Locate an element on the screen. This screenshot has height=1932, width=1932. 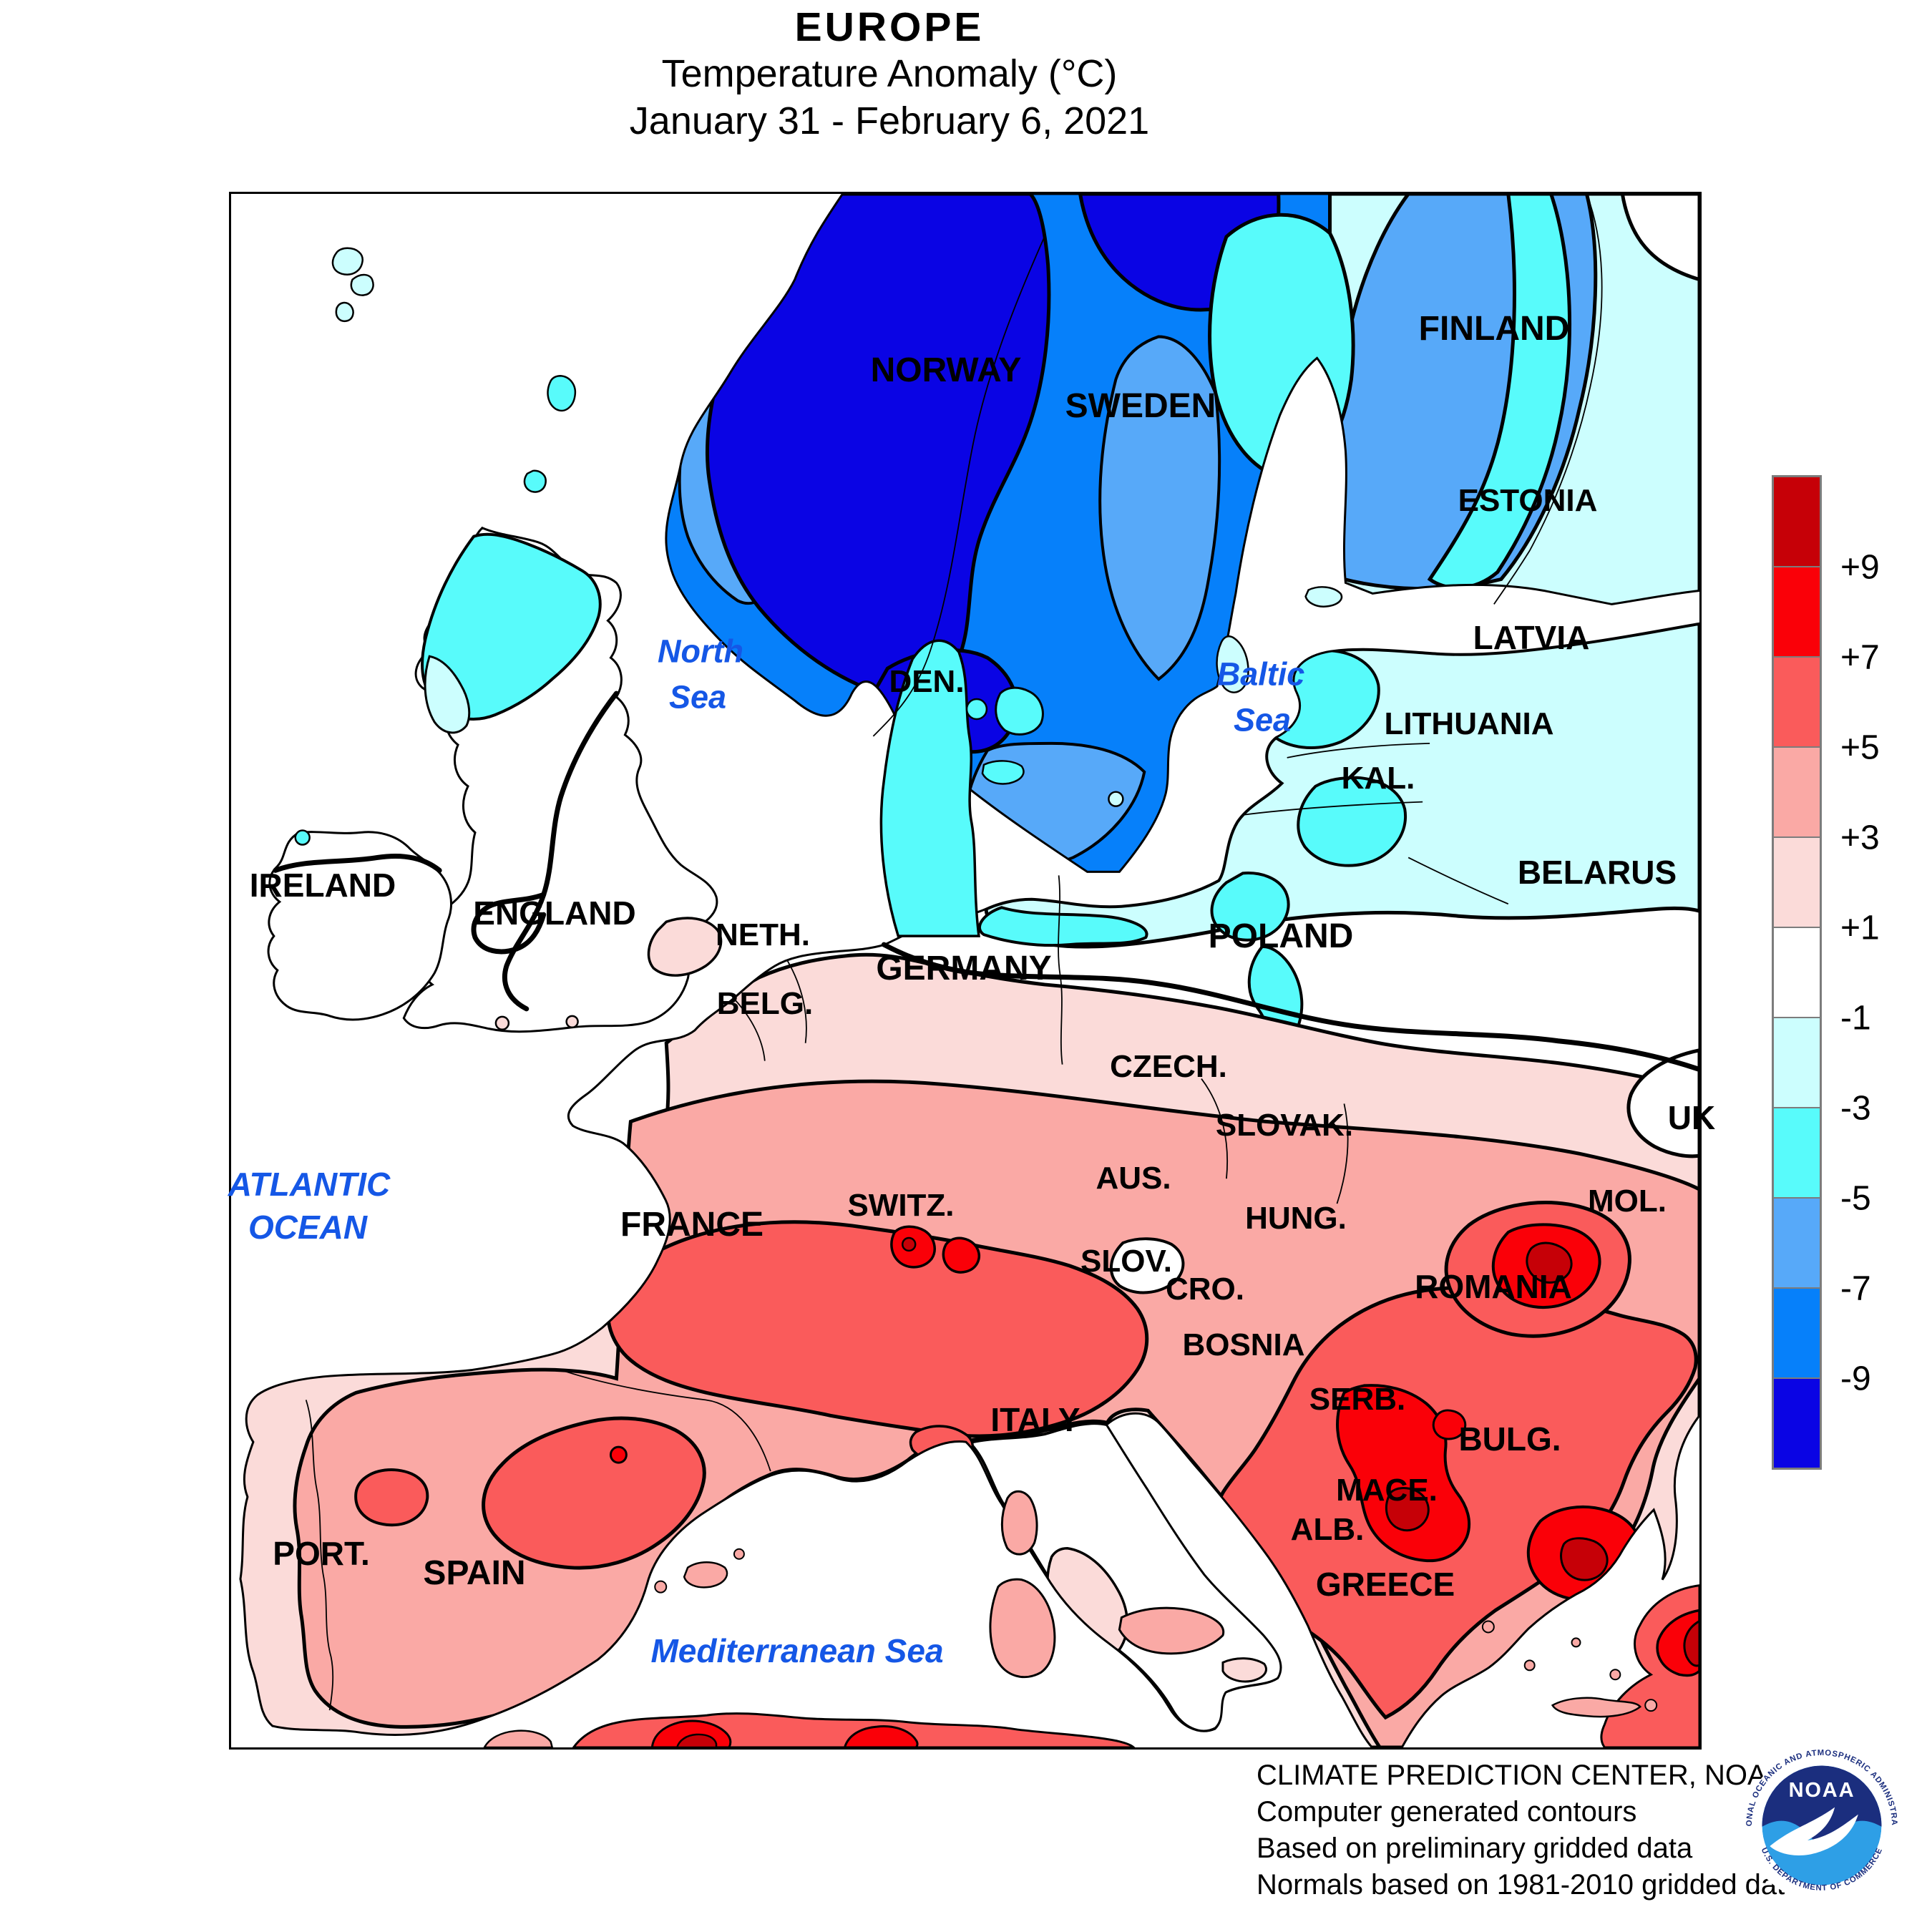
footer-line-3: Based on preliminary gridded data is located at coordinates (1475, 1848).